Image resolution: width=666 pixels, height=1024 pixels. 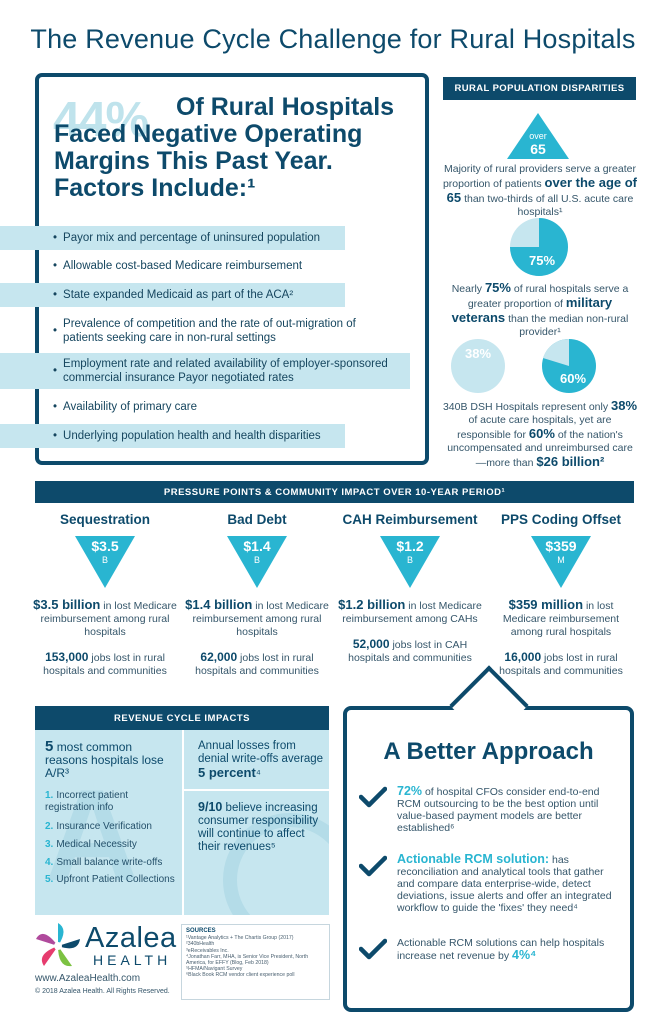 What do you see at coordinates (488, 751) in the screenshot?
I see `better-approach-title: A Better Approach` at bounding box center [488, 751].